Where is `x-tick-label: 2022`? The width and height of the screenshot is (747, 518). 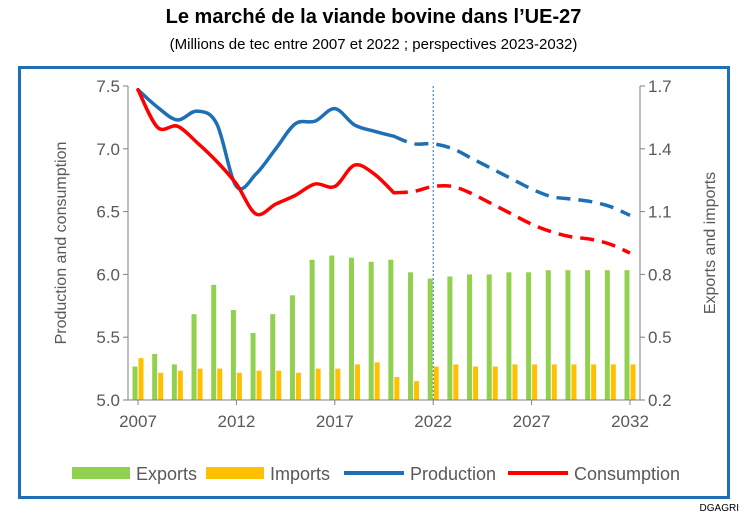
x-tick-label: 2022 is located at coordinates (433, 421).